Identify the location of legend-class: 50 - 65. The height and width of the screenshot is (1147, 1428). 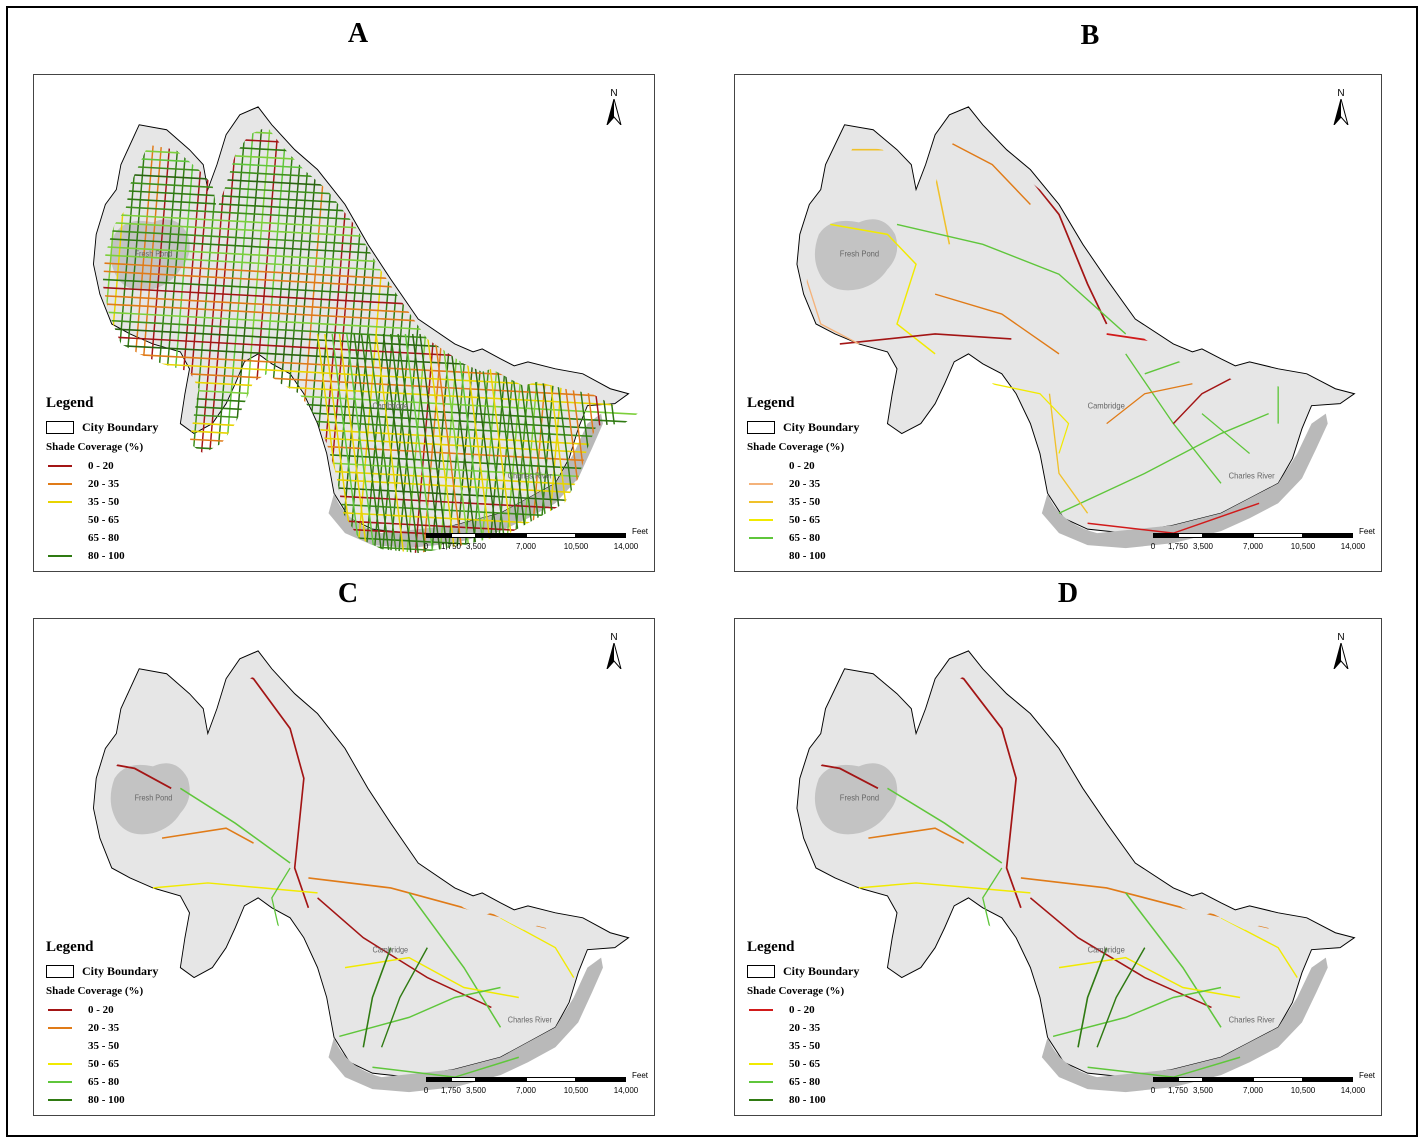
(837, 520).